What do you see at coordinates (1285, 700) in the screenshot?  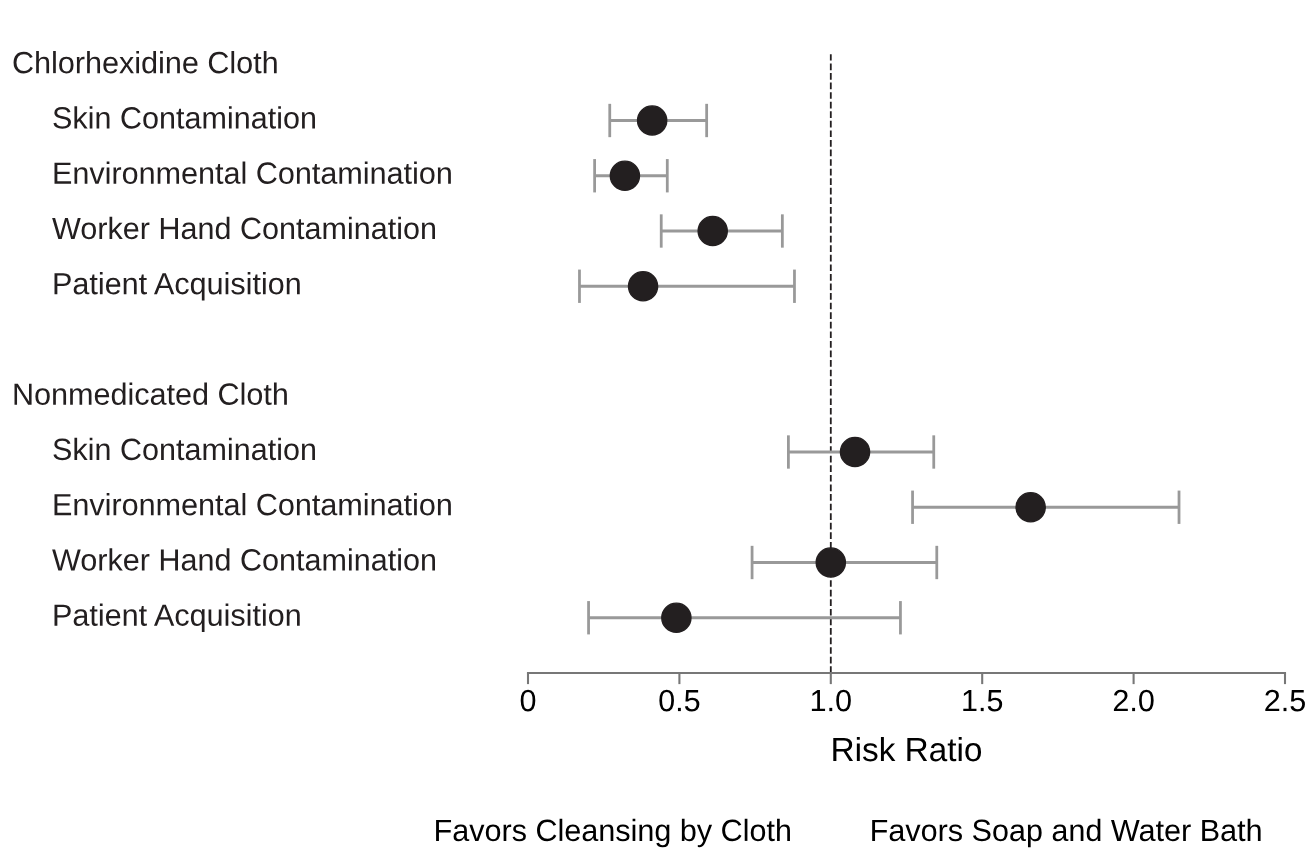 I see `x-tick-label: 2.5` at bounding box center [1285, 700].